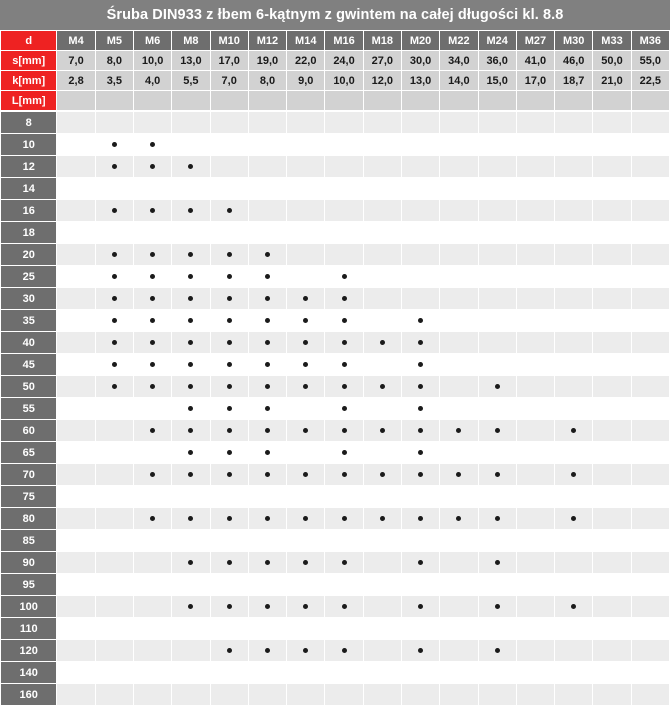 This screenshot has height=706, width=670. What do you see at coordinates (335, 628) in the screenshot?
I see `table-row: 110` at bounding box center [335, 628].